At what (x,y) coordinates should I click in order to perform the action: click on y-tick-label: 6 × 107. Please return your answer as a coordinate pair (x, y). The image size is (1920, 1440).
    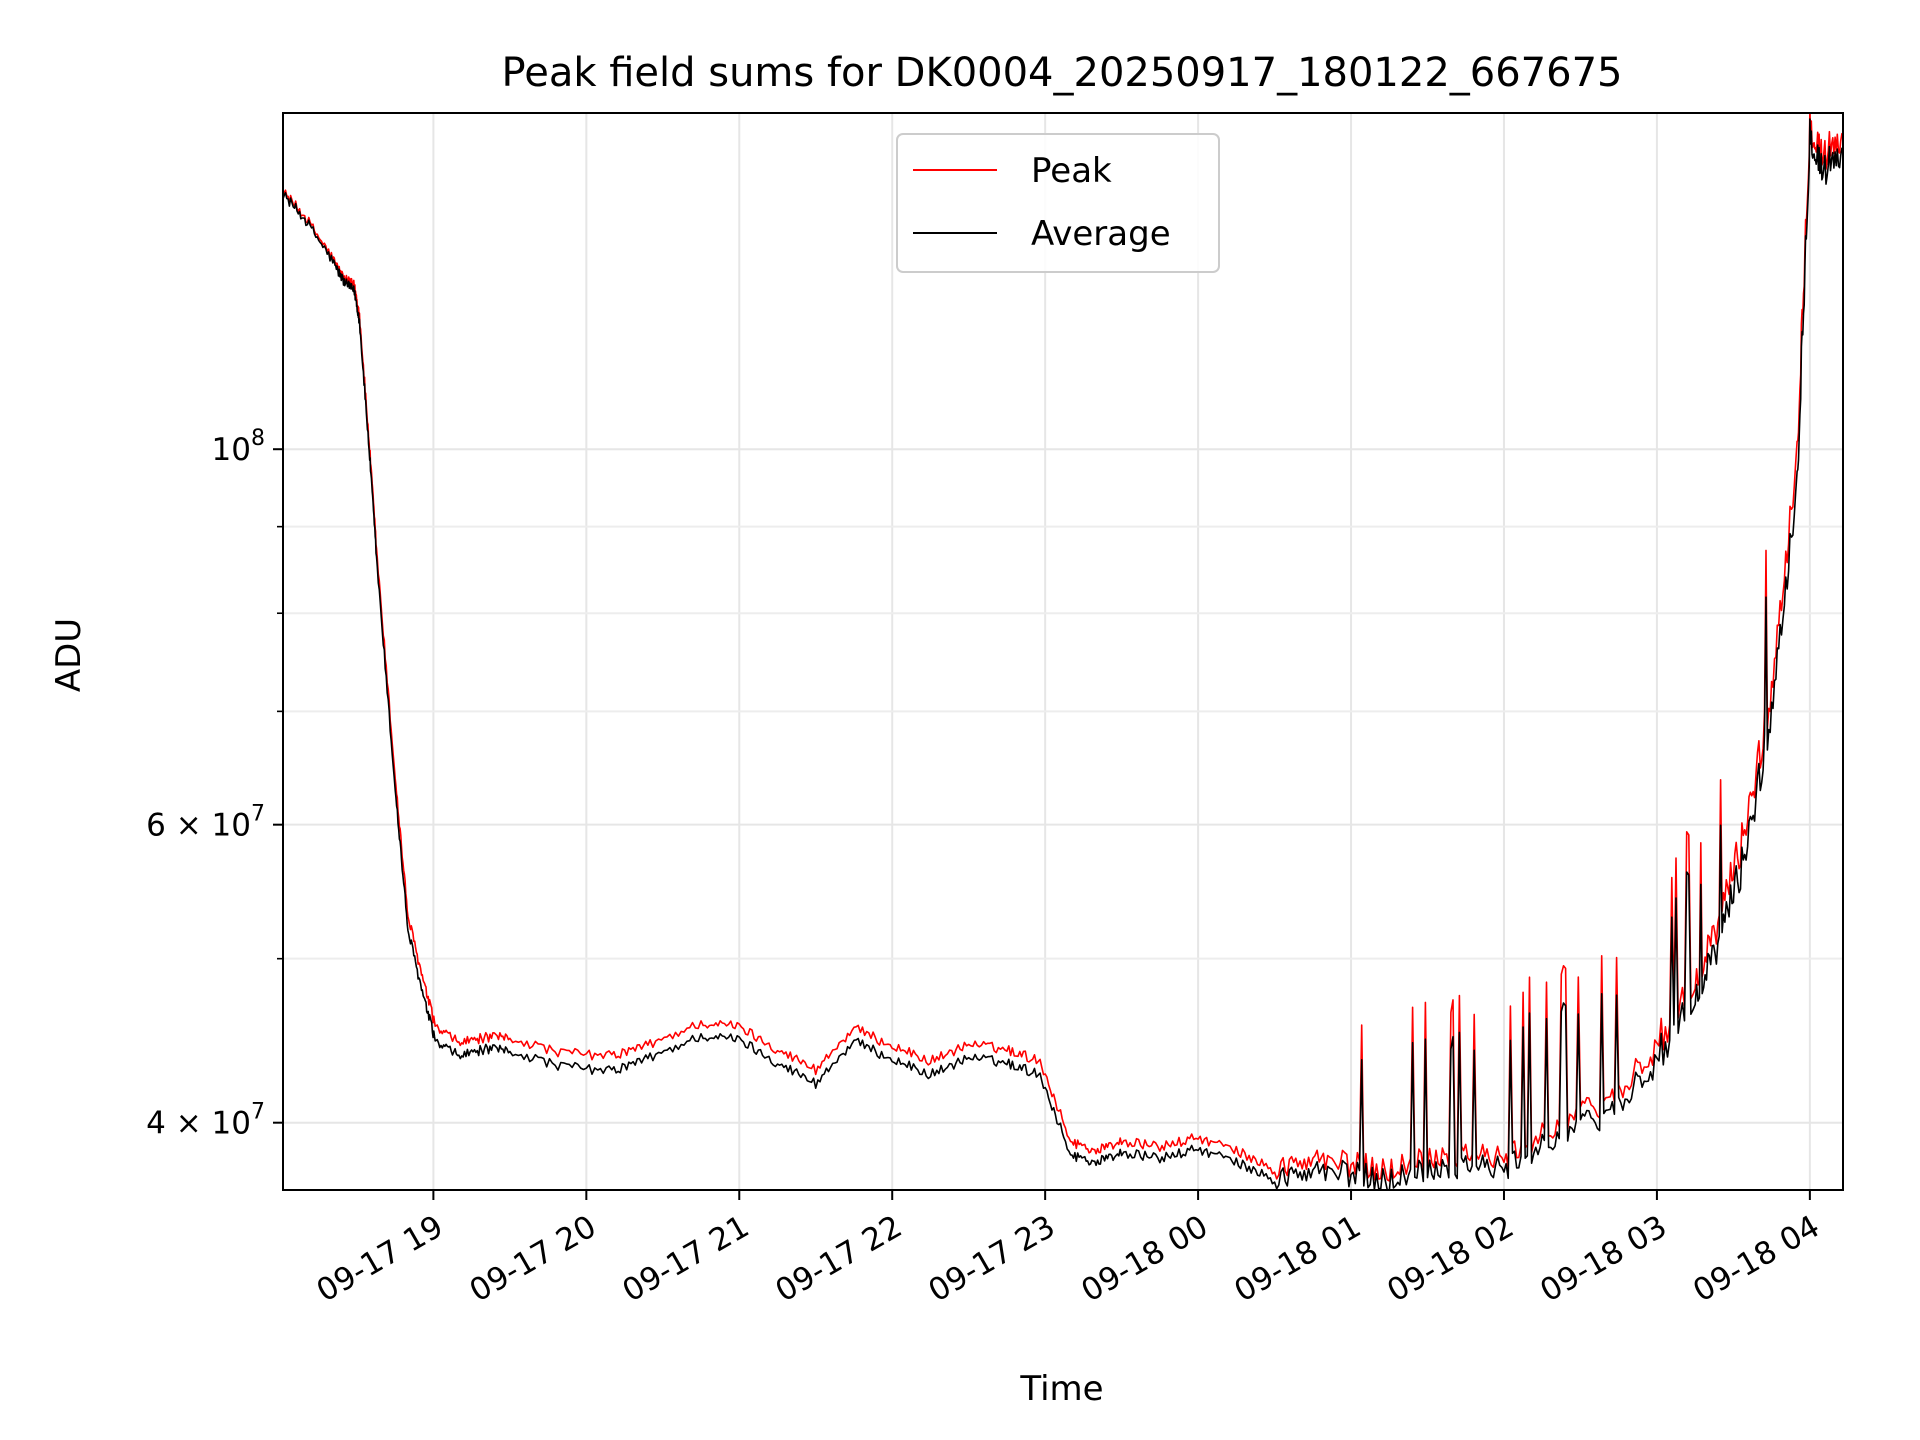
    Looking at the image, I should click on (205, 823).